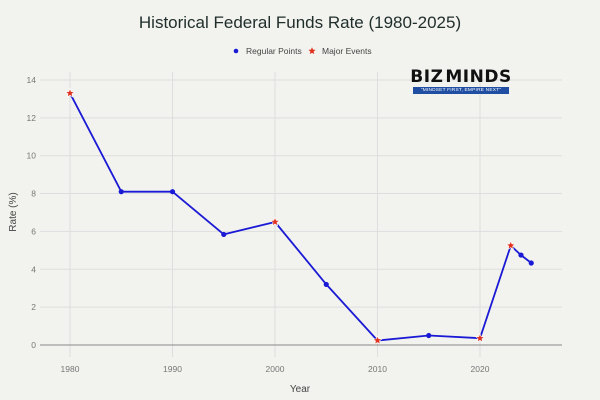 The height and width of the screenshot is (400, 600). Describe the element at coordinates (236, 51) in the screenshot. I see `legend-circle-icon` at that location.